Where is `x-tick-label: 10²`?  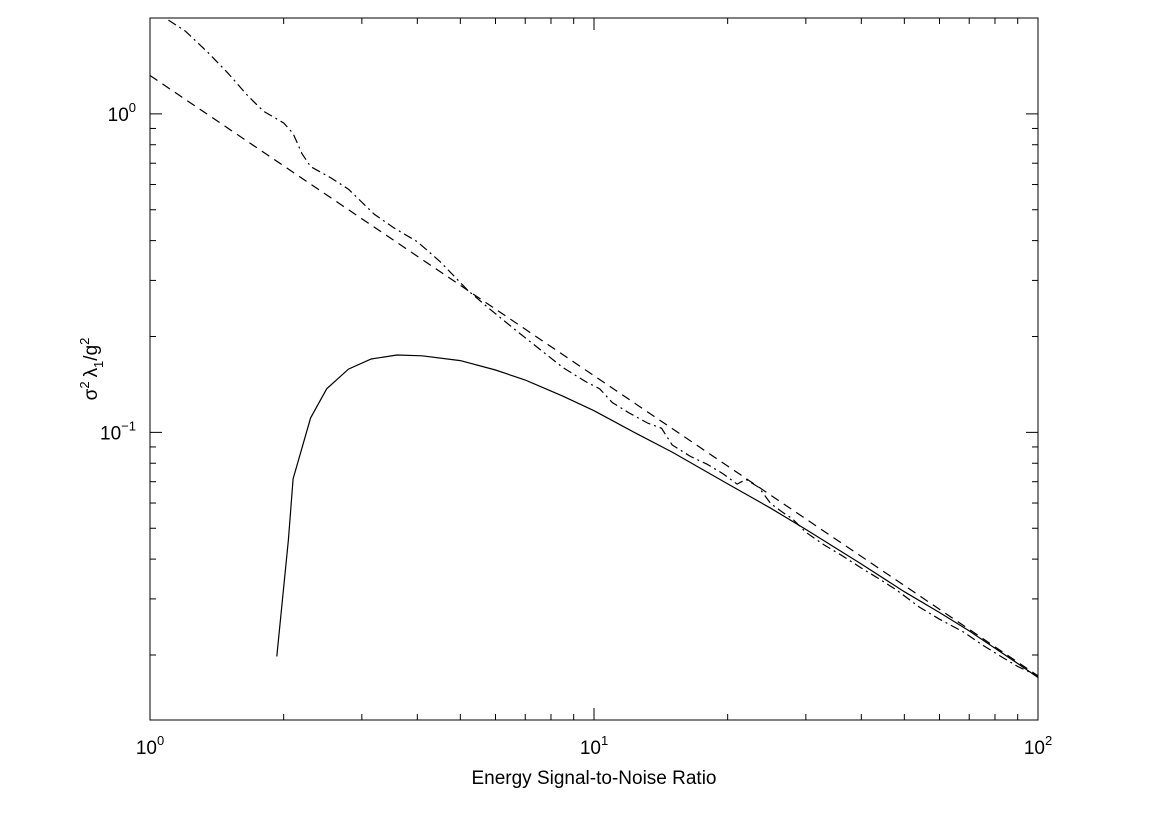 x-tick-label: 10² is located at coordinates (1038, 746).